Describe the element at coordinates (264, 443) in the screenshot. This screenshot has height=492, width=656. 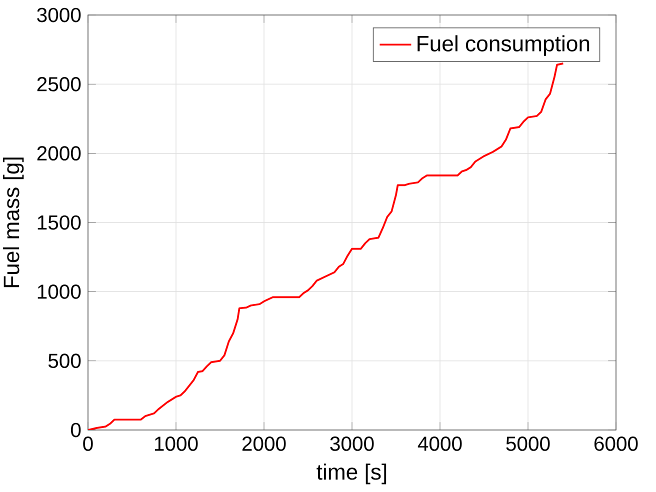
I see `x-tick-label: 2000` at that location.